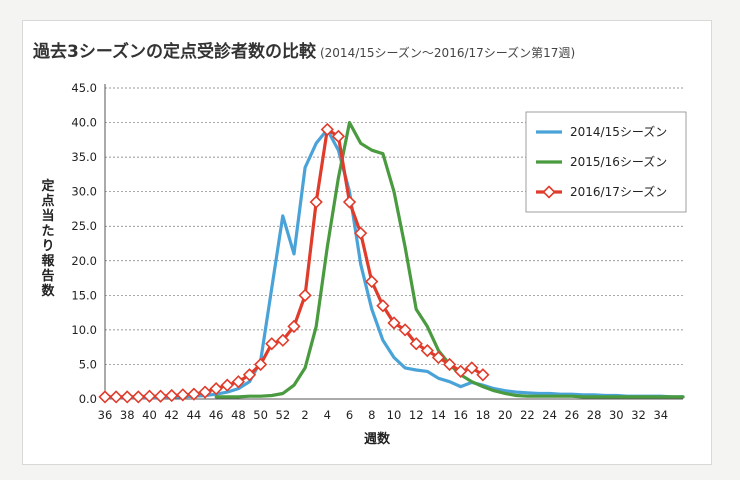 The height and width of the screenshot is (480, 740). I want to click on x-tick-label: 6, so click(349, 415).